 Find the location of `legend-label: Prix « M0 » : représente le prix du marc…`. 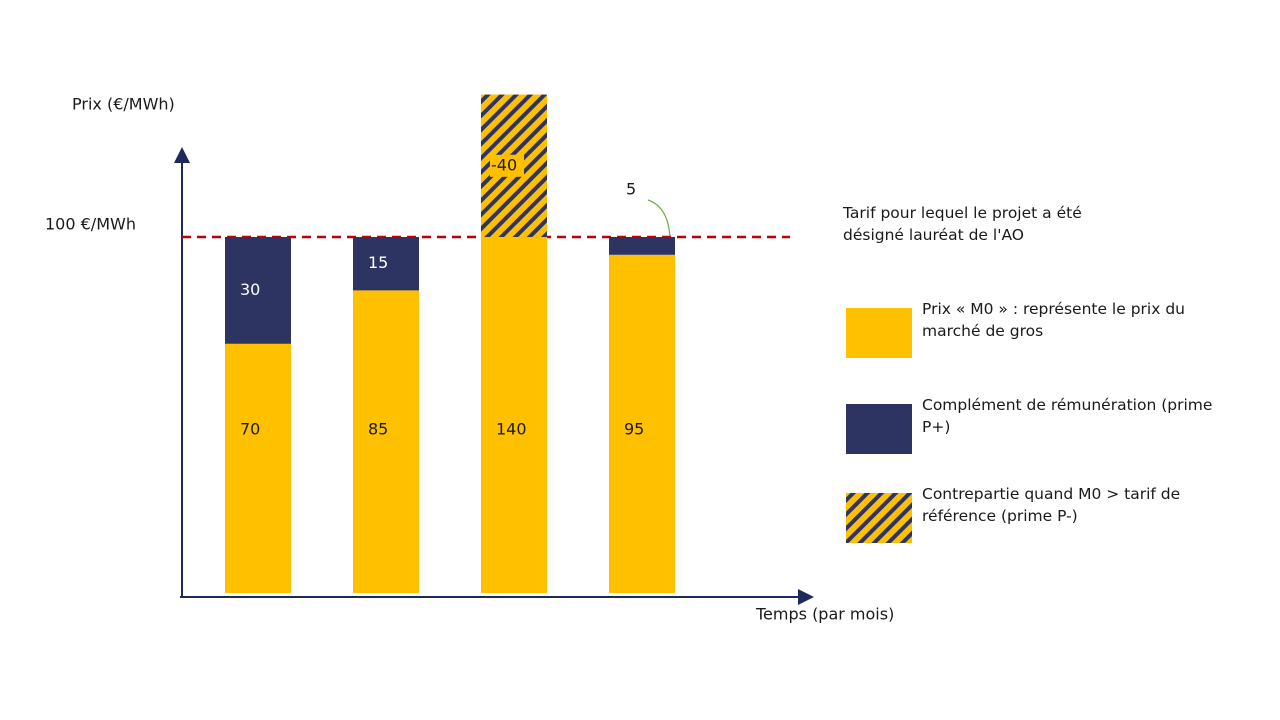

legend-label: Prix « M0 » : représente le prix du marc… is located at coordinates (1053, 320).